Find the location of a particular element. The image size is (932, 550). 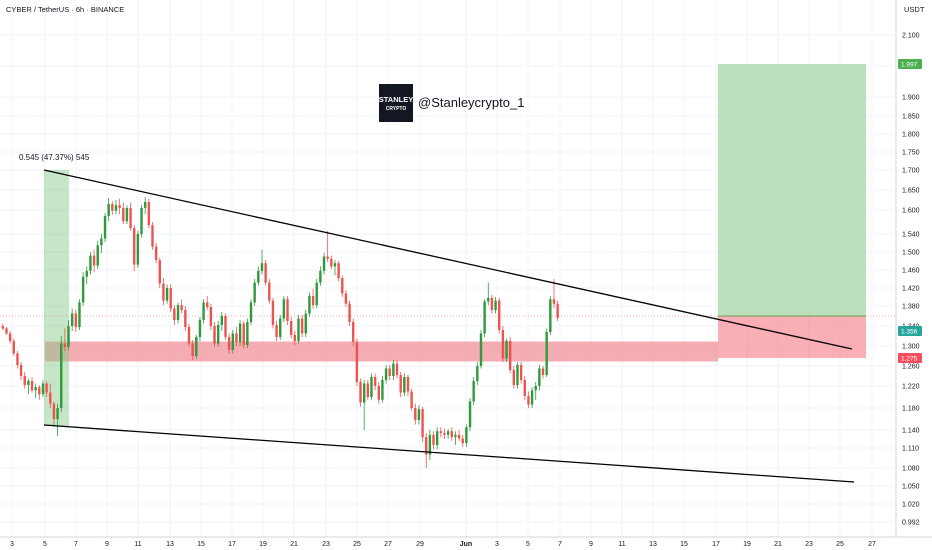

x-tick-label: Jun is located at coordinates (466, 544).